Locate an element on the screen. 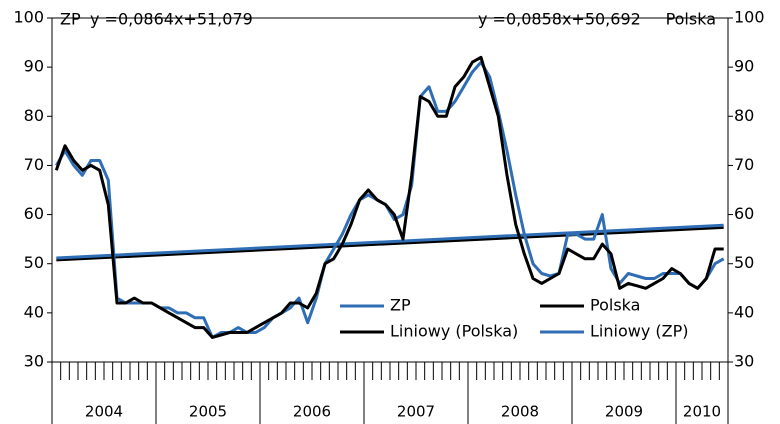  y-tick-label: 100 is located at coordinates (28, 17).